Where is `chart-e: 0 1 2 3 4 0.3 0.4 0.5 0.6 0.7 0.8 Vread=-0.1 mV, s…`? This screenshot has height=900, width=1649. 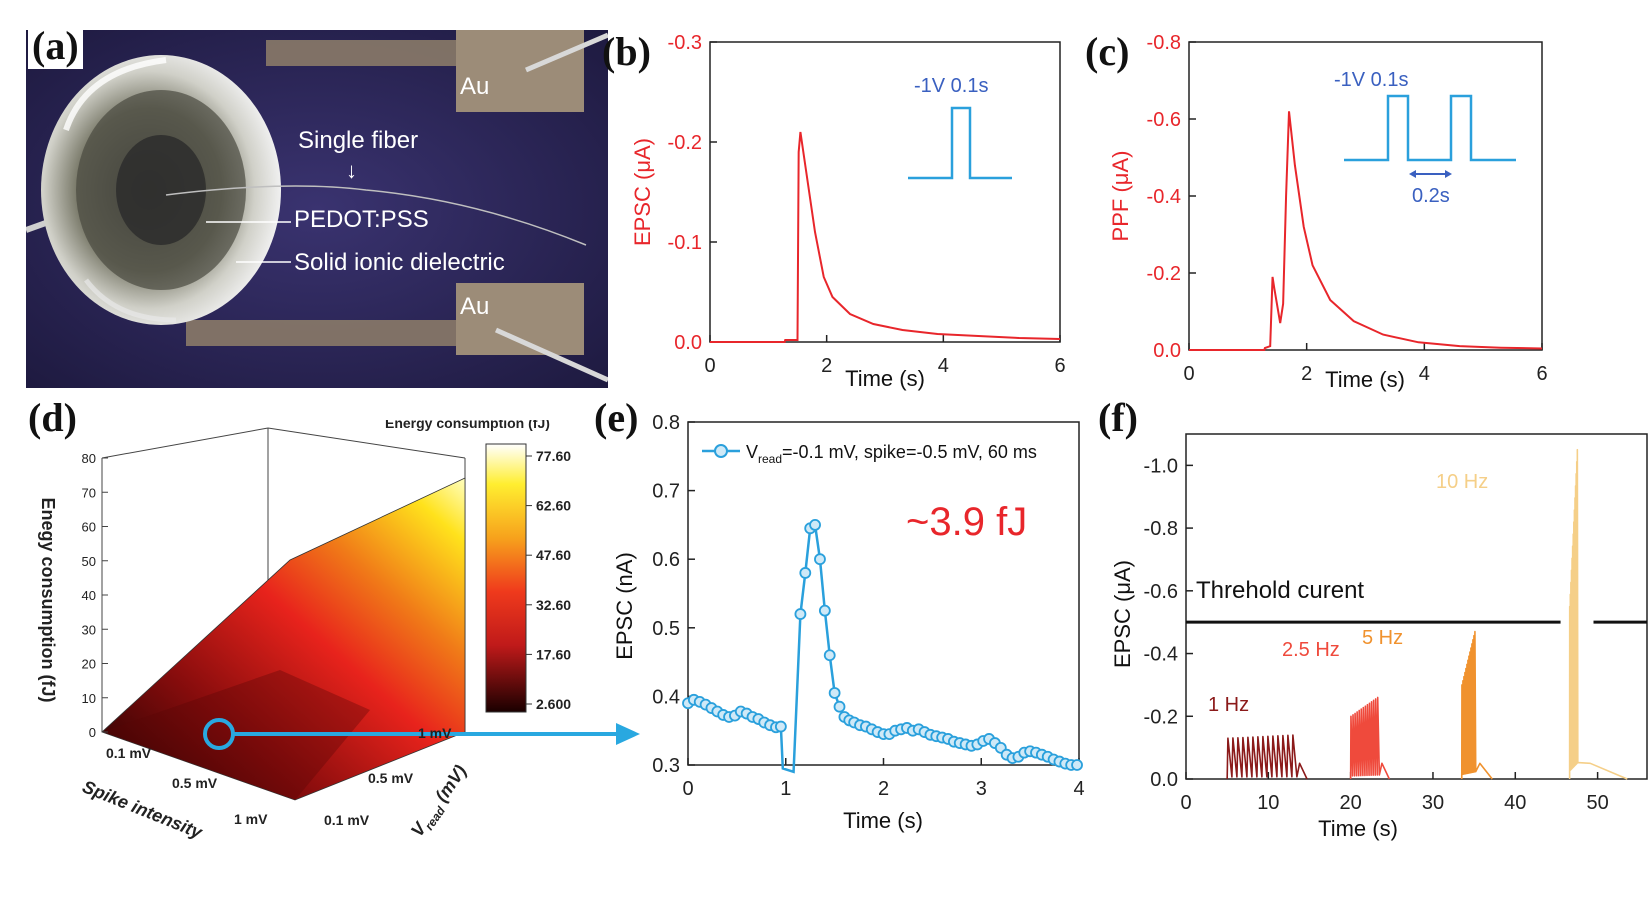 chart-e: 0 1 2 3 4 0.3 0.4 0.5 0.6 0.7 0.8 Vread=-0.1 mV, s… is located at coordinates (848, 622).